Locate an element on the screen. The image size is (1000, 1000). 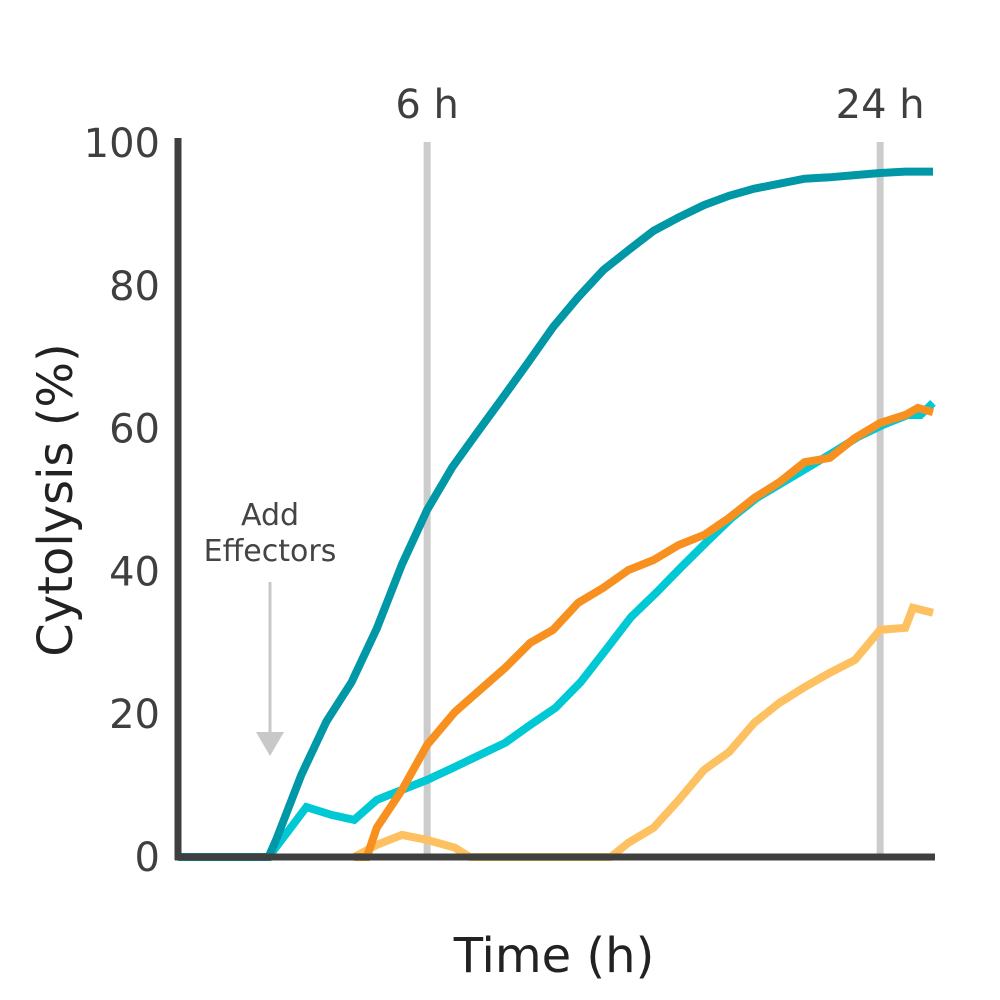
y-tick-label: 20 is located at coordinates (134, 715).